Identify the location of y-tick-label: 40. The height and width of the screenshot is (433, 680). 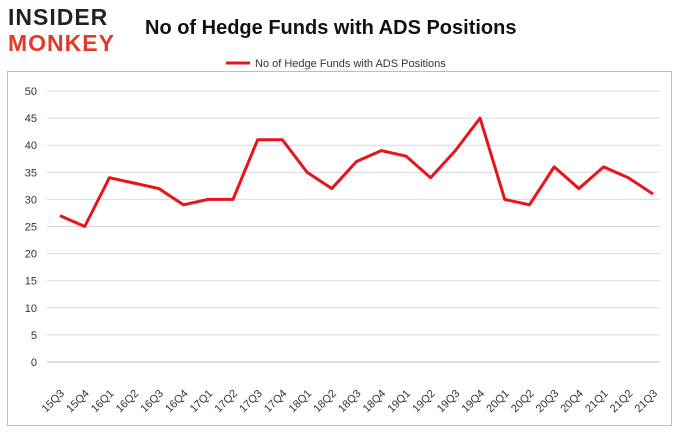
(31, 146).